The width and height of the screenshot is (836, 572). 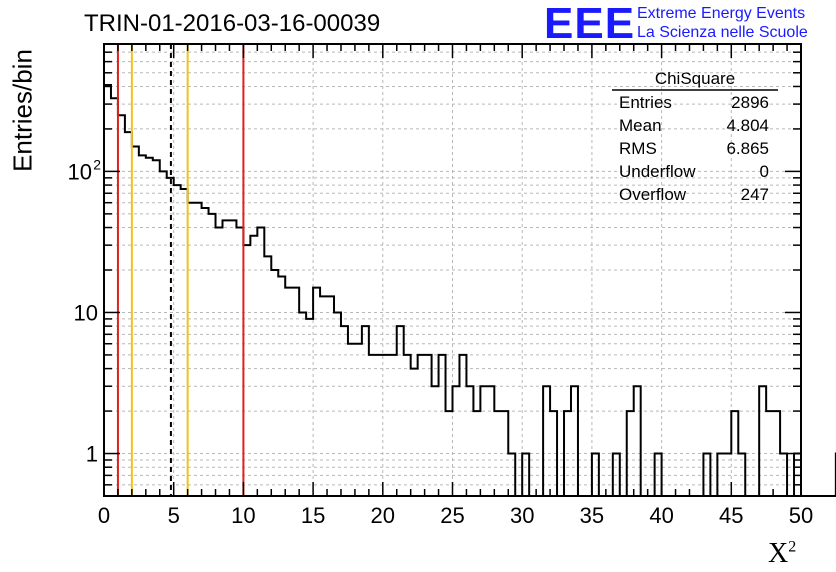 I want to click on x-tick-label: 45, so click(x=731, y=515).